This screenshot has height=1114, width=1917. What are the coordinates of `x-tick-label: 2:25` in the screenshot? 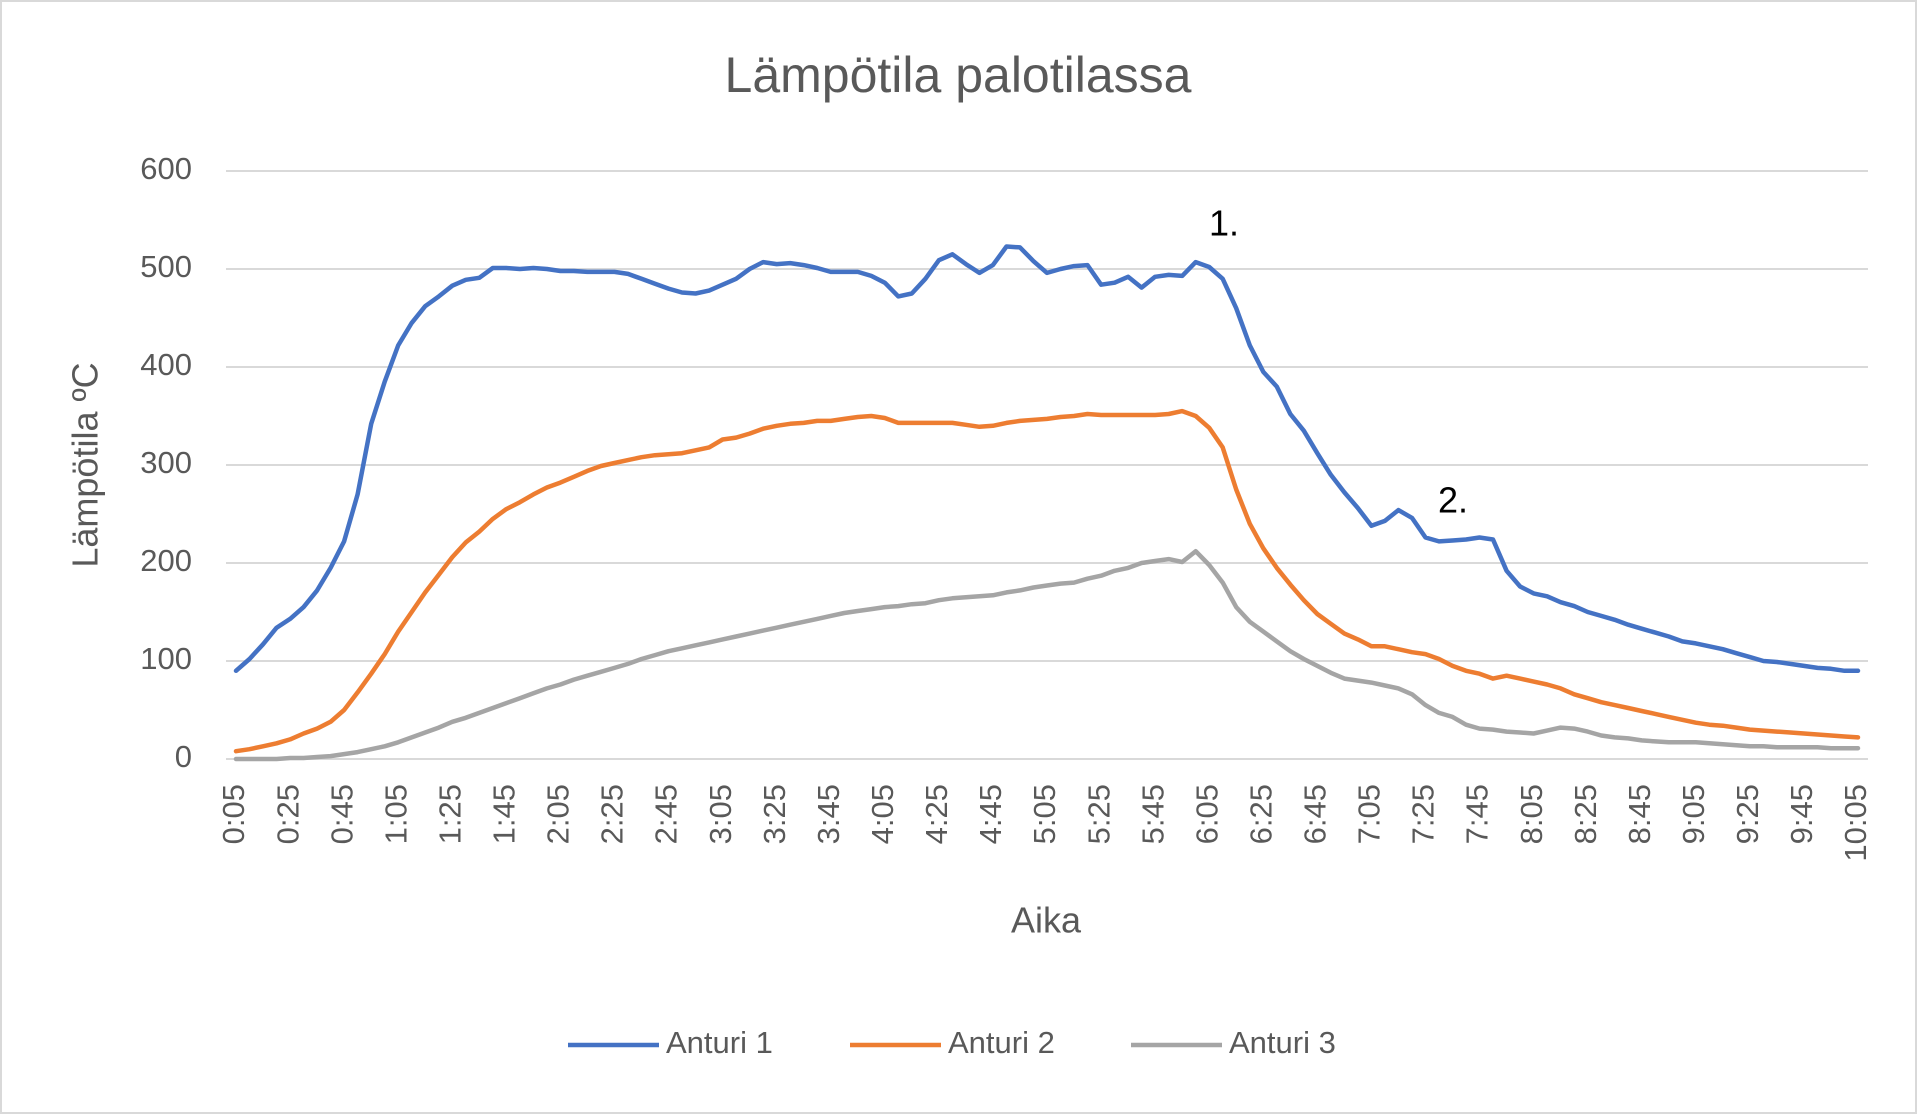 It's located at (612, 814).